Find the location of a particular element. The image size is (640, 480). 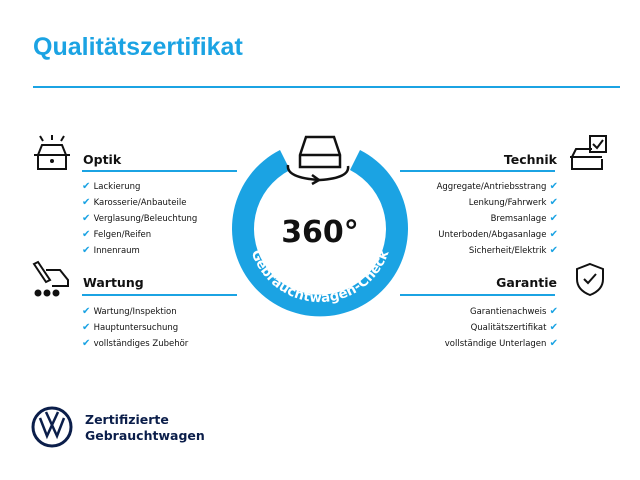

section-heading-garantie: Garantie is located at coordinates (526, 282).